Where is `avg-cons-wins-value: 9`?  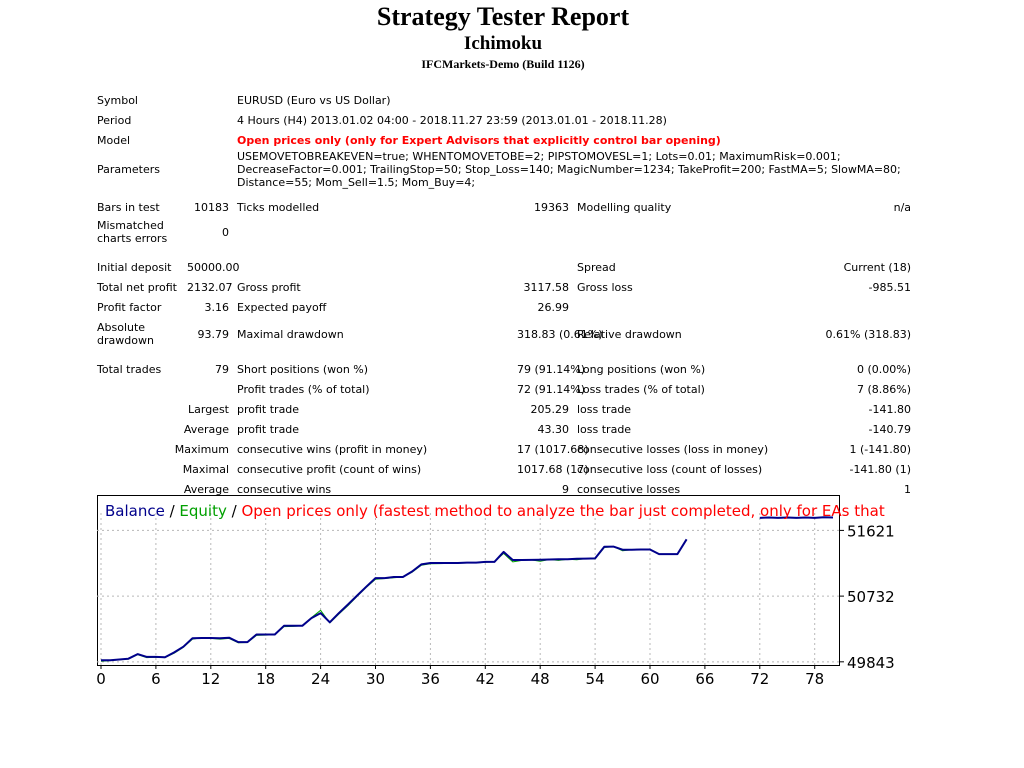
avg-cons-wins-value: 9 is located at coordinates (565, 489).